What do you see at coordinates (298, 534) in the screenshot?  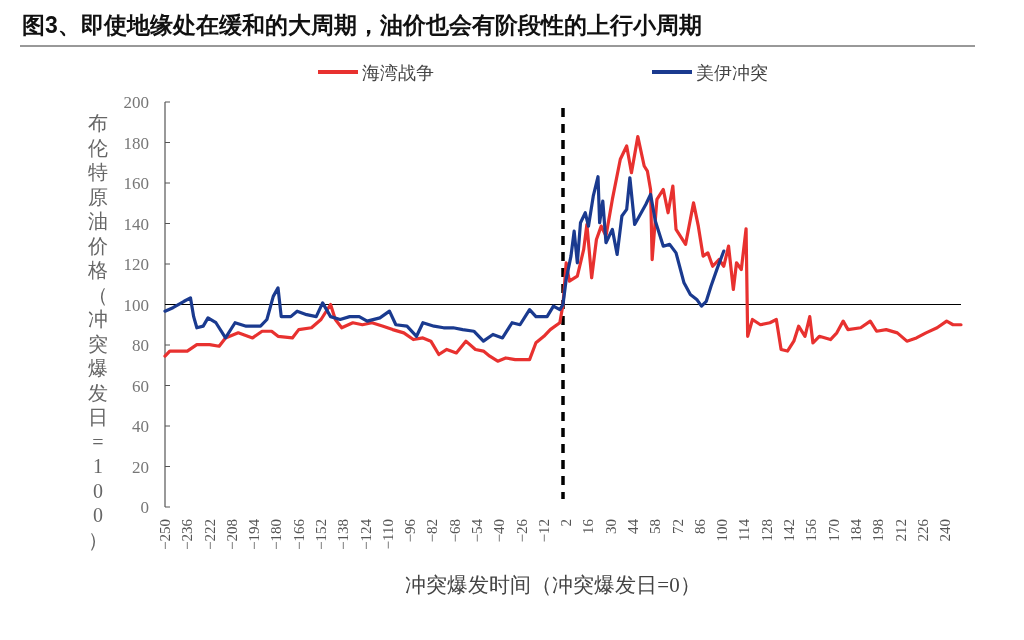 I see `x-tick-label: −166` at bounding box center [298, 534].